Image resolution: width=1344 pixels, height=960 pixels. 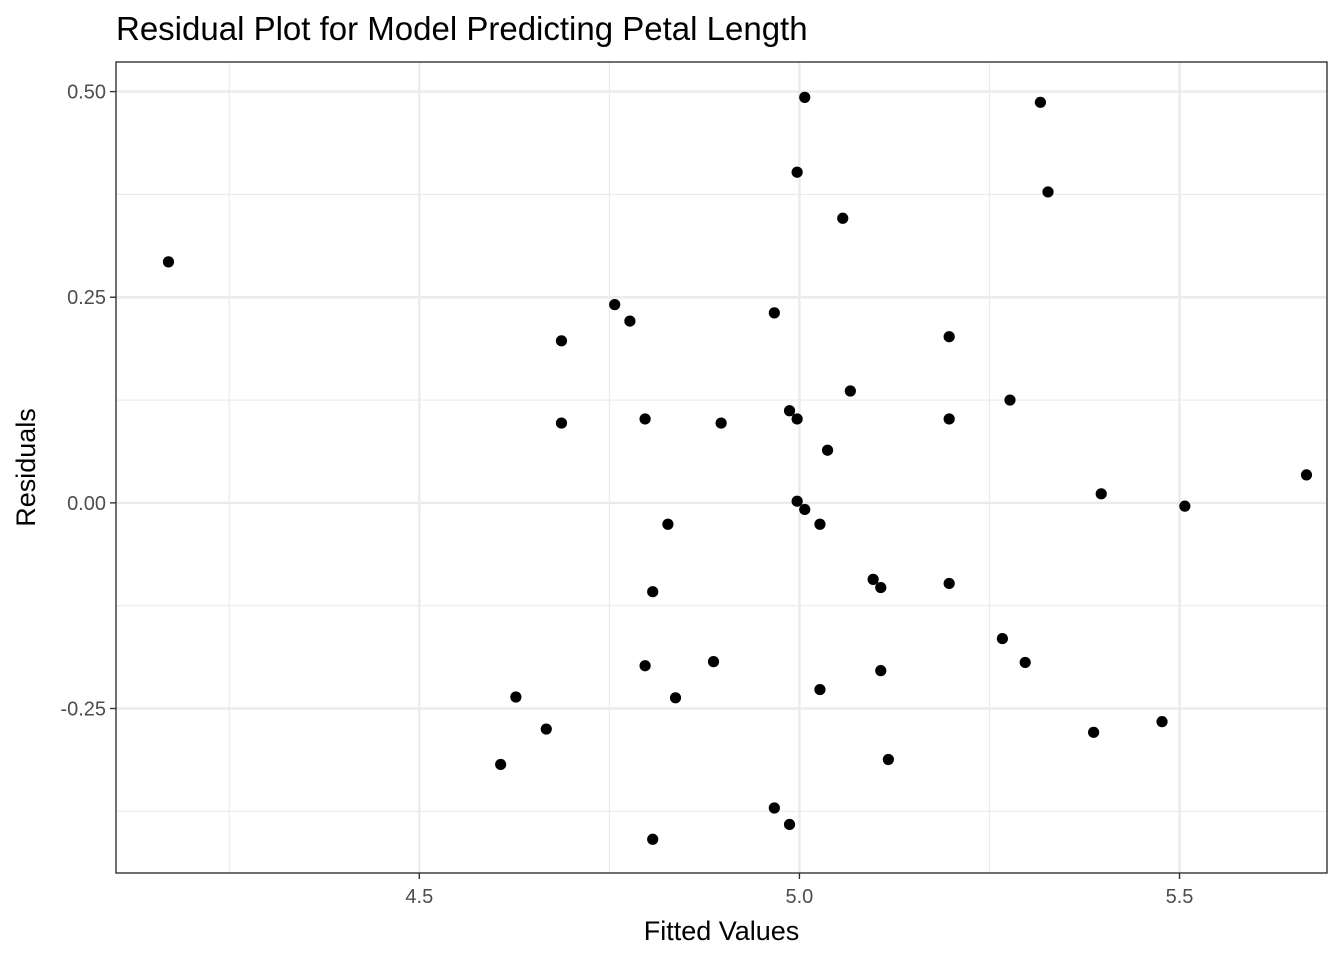 I want to click on y-tick-label: 0.25, so click(x=86, y=298).